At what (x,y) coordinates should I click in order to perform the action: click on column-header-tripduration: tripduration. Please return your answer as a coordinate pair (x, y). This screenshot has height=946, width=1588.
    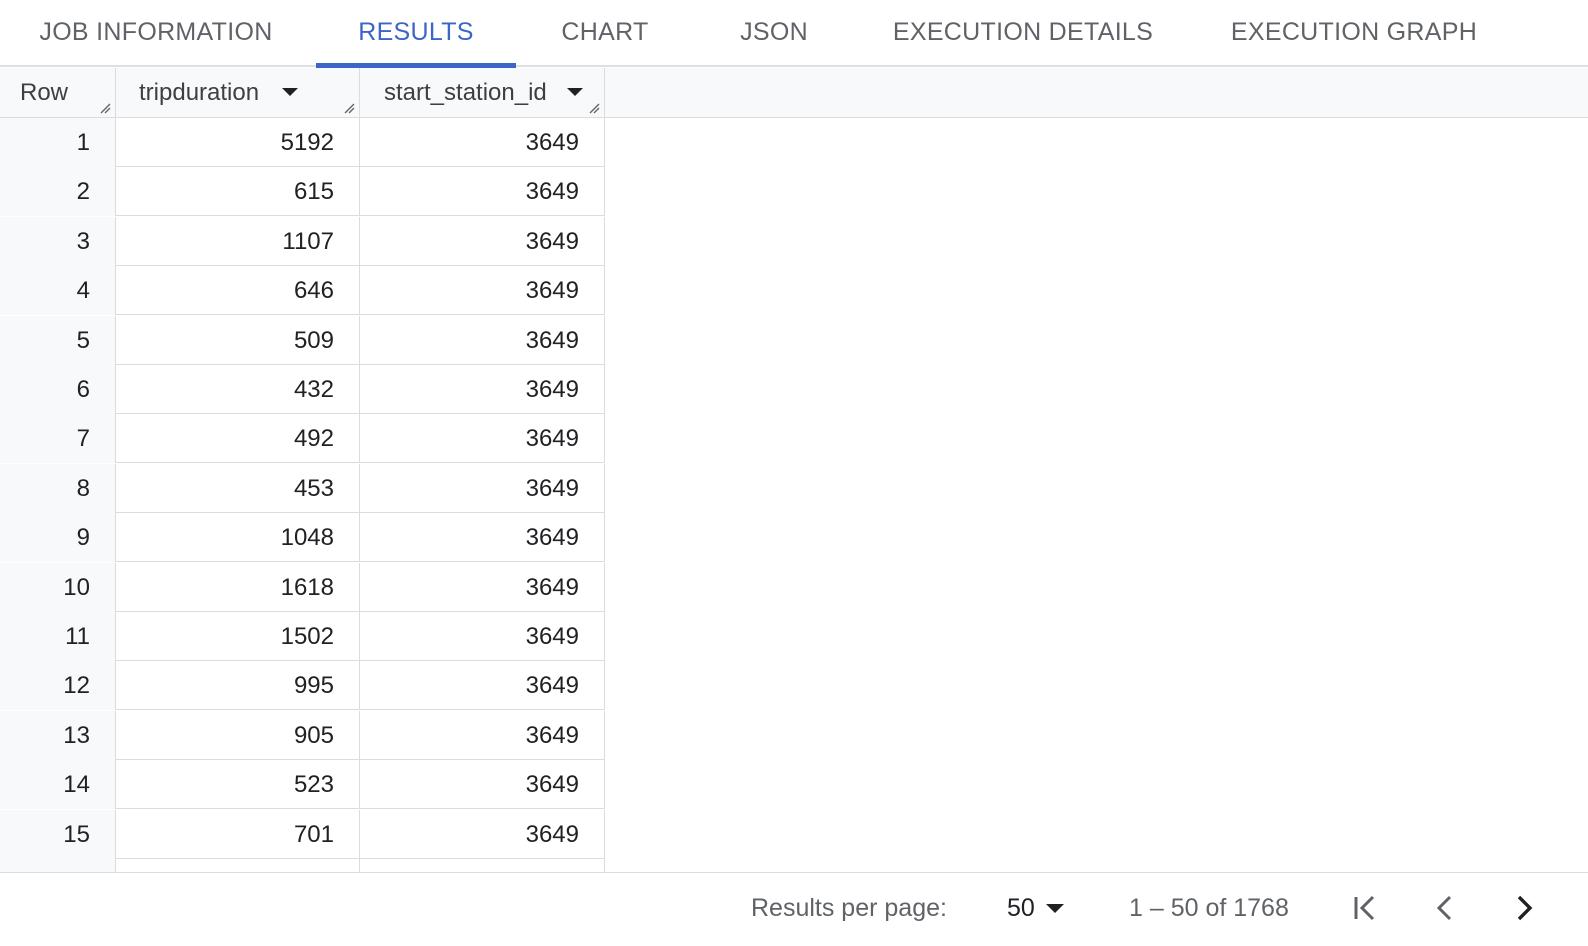
    Looking at the image, I should click on (238, 92).